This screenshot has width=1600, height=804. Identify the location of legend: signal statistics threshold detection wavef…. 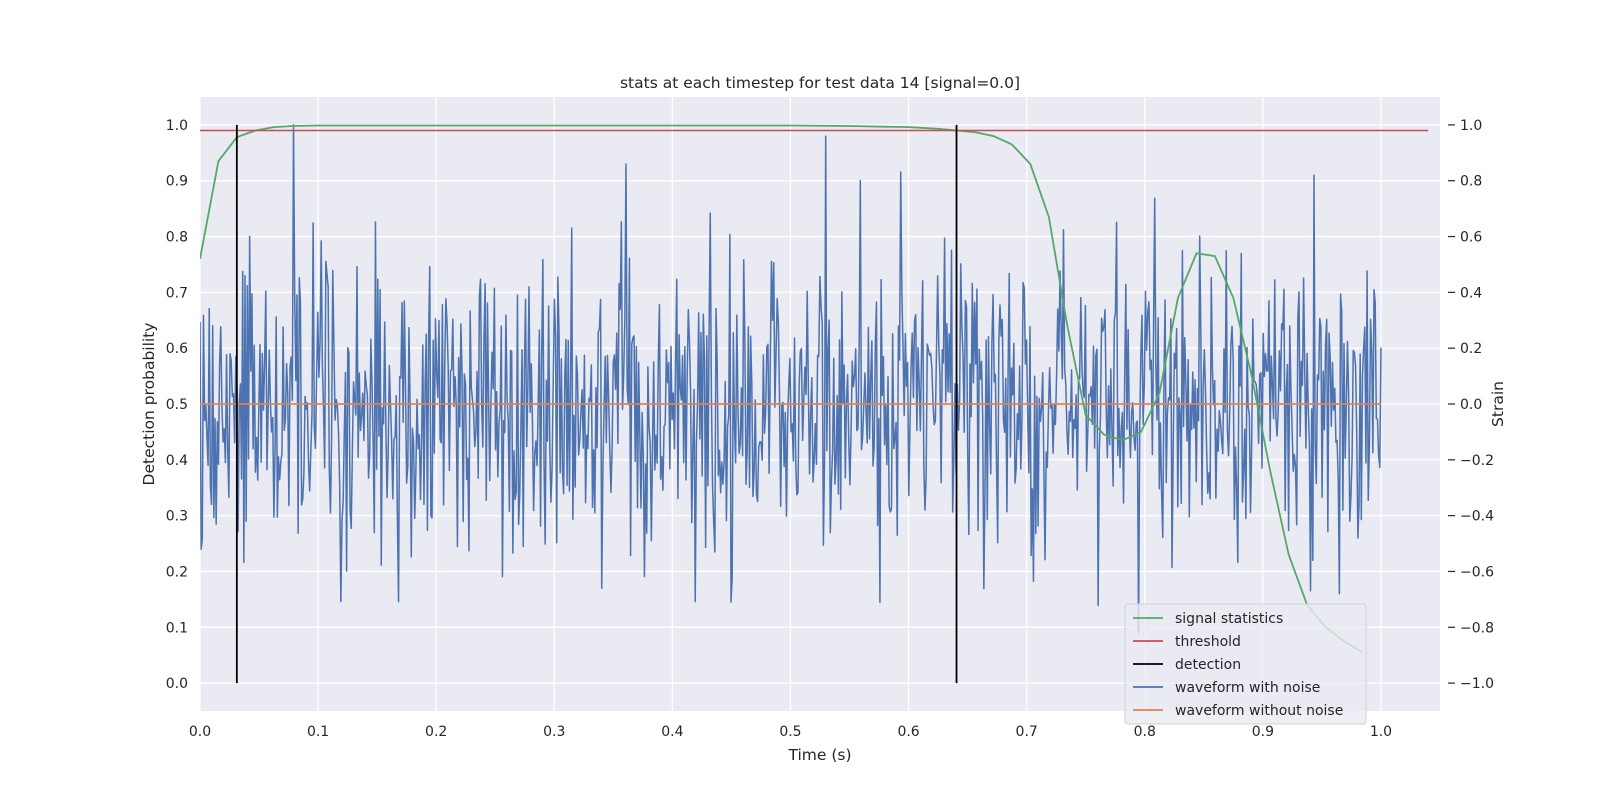
(1245, 664).